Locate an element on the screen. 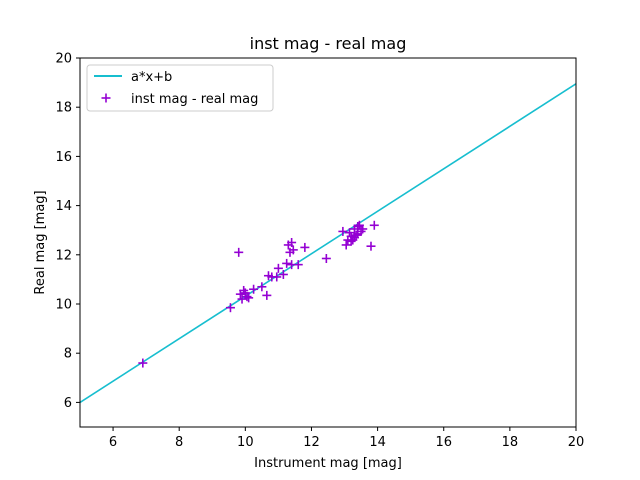  x-tick-label: 20 is located at coordinates (576, 442).